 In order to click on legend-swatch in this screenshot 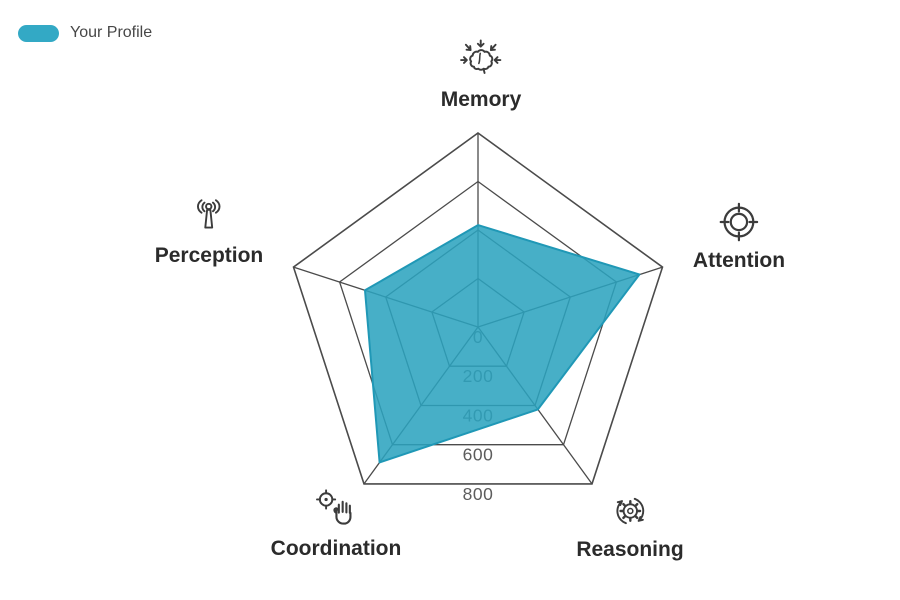, I will do `click(38, 33)`.